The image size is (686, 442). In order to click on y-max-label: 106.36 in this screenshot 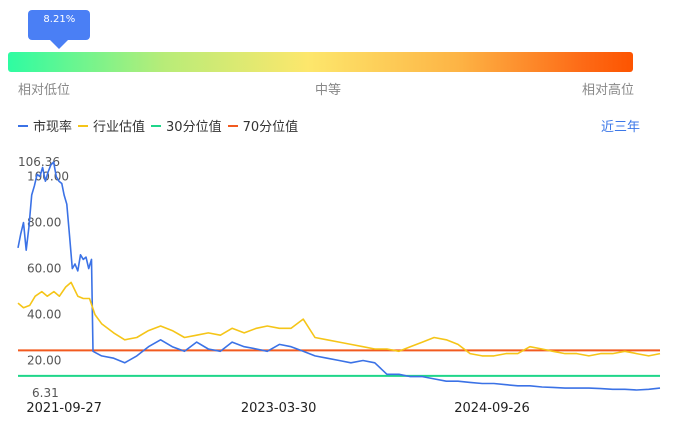, I will do `click(39, 162)`.